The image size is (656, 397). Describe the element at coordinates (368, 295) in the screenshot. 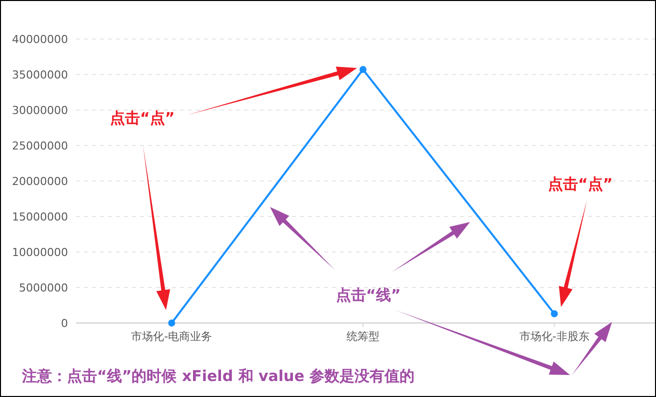

I see `annotation: 点击“线”` at that location.